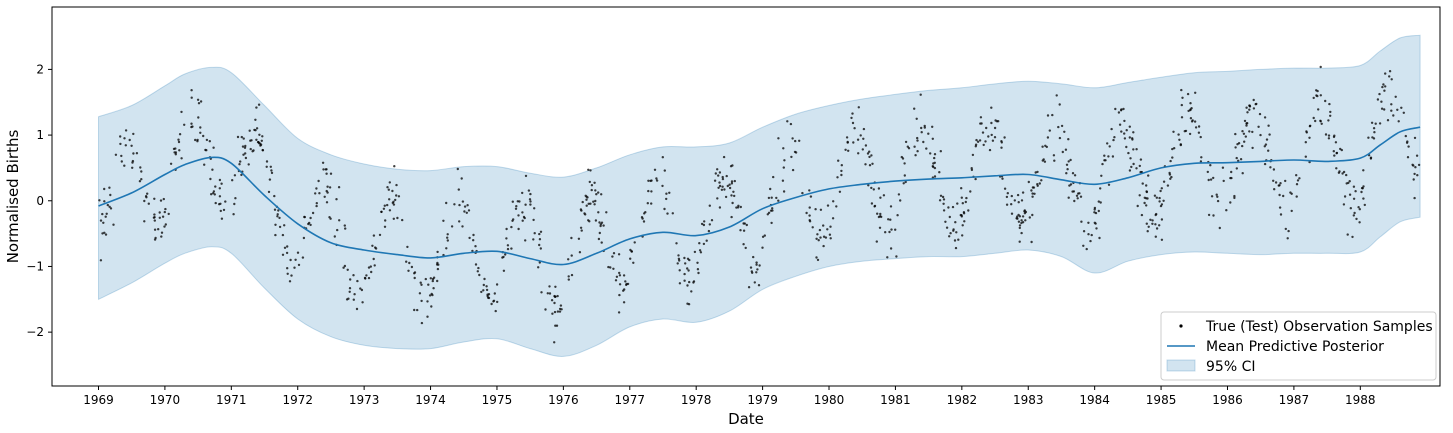  What do you see at coordinates (829, 400) in the screenshot?
I see `x-tick-label: 1980` at bounding box center [829, 400].